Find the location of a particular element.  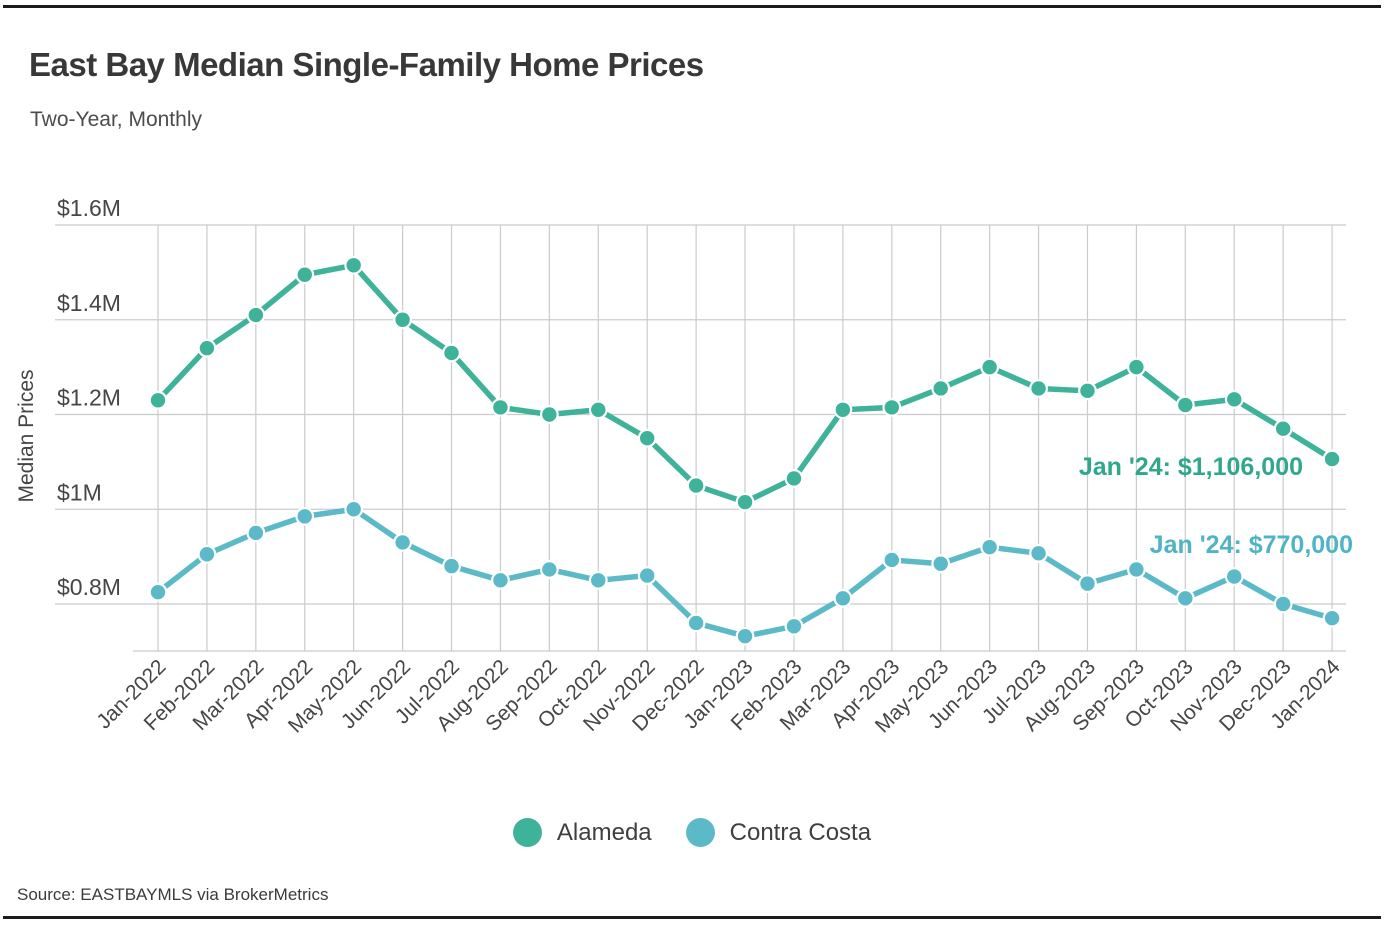

top-rule is located at coordinates (692, 6).